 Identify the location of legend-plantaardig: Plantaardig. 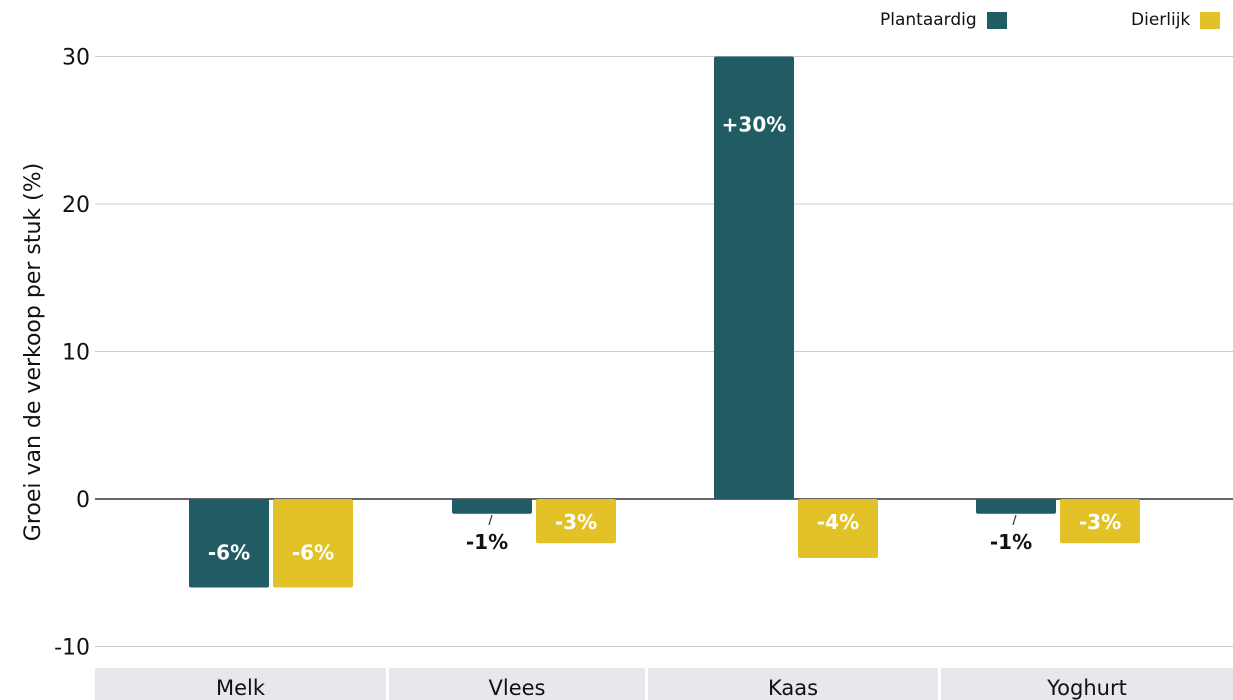
(943, 20).